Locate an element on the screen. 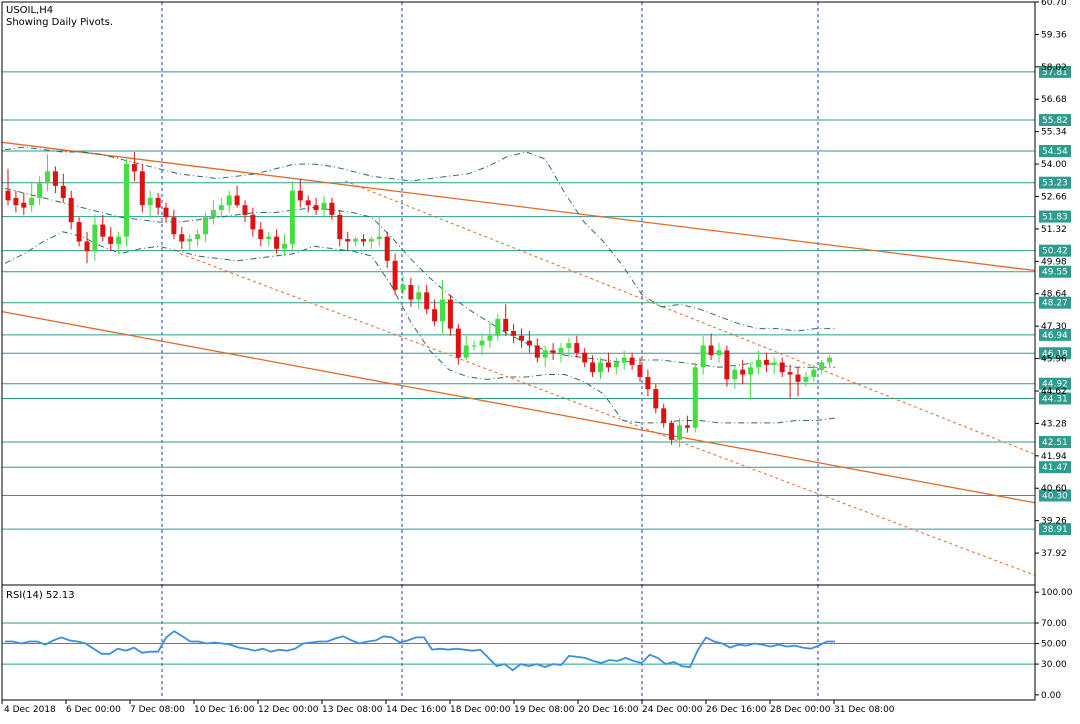 The width and height of the screenshot is (1080, 724). pivot-label: 42.51 is located at coordinates (1055, 443).